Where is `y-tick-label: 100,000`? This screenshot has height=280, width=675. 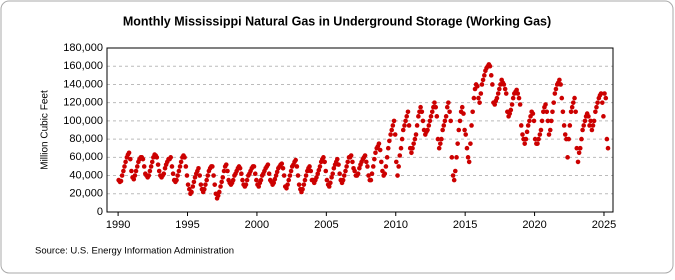
y-tick-label: 100,000 is located at coordinates (83, 121).